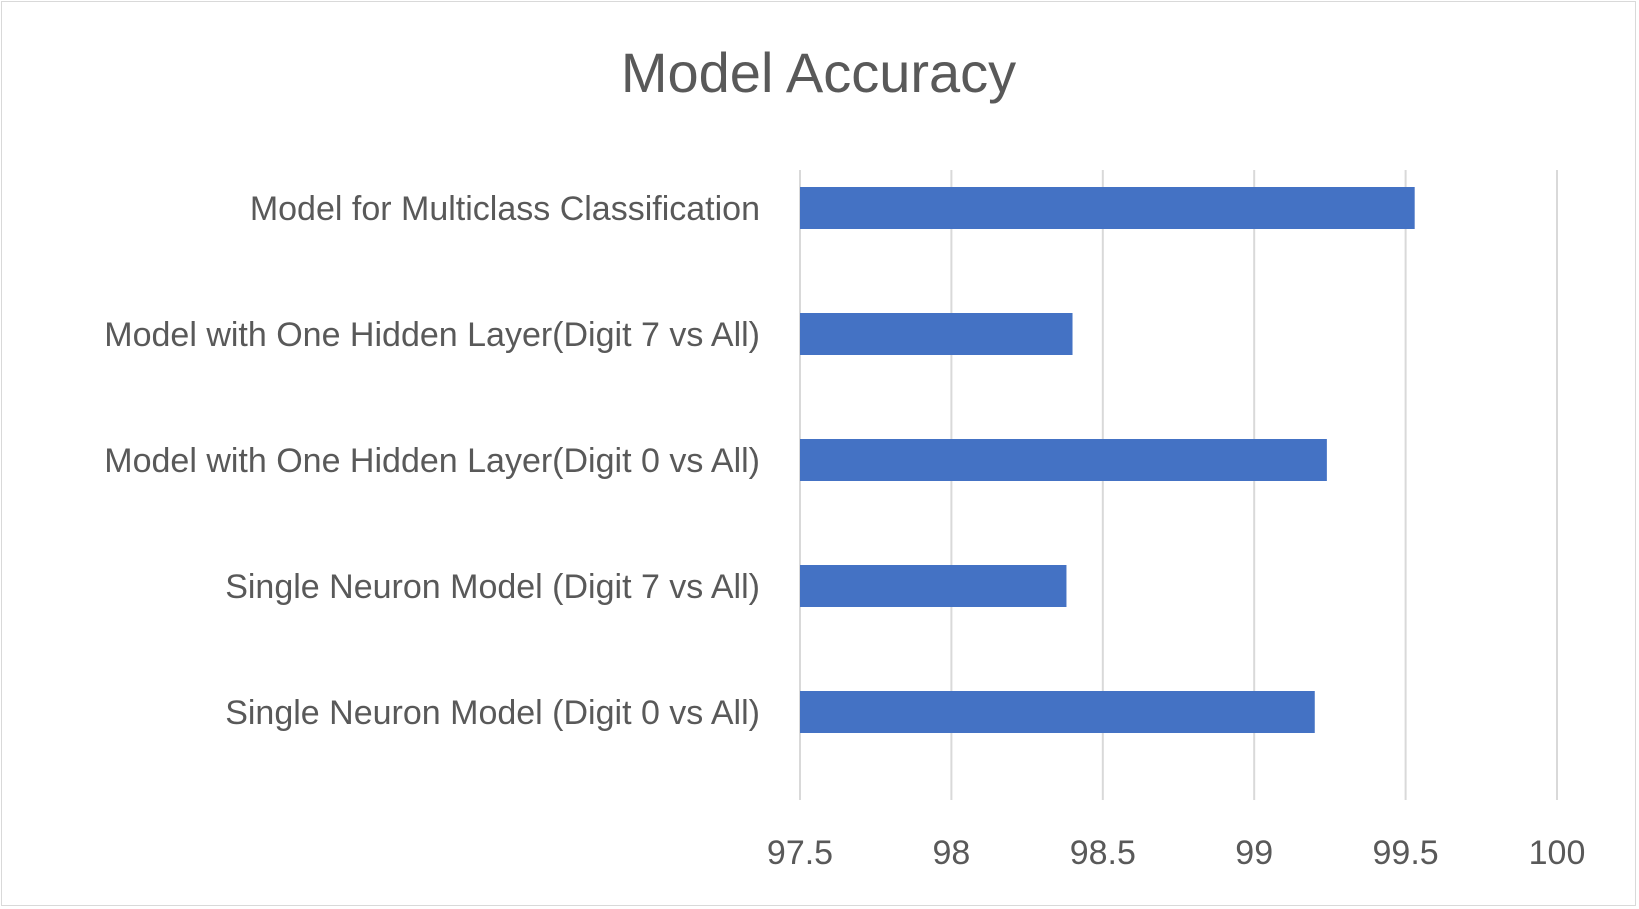  I want to click on x-tick-label: 99, so click(1254, 853).